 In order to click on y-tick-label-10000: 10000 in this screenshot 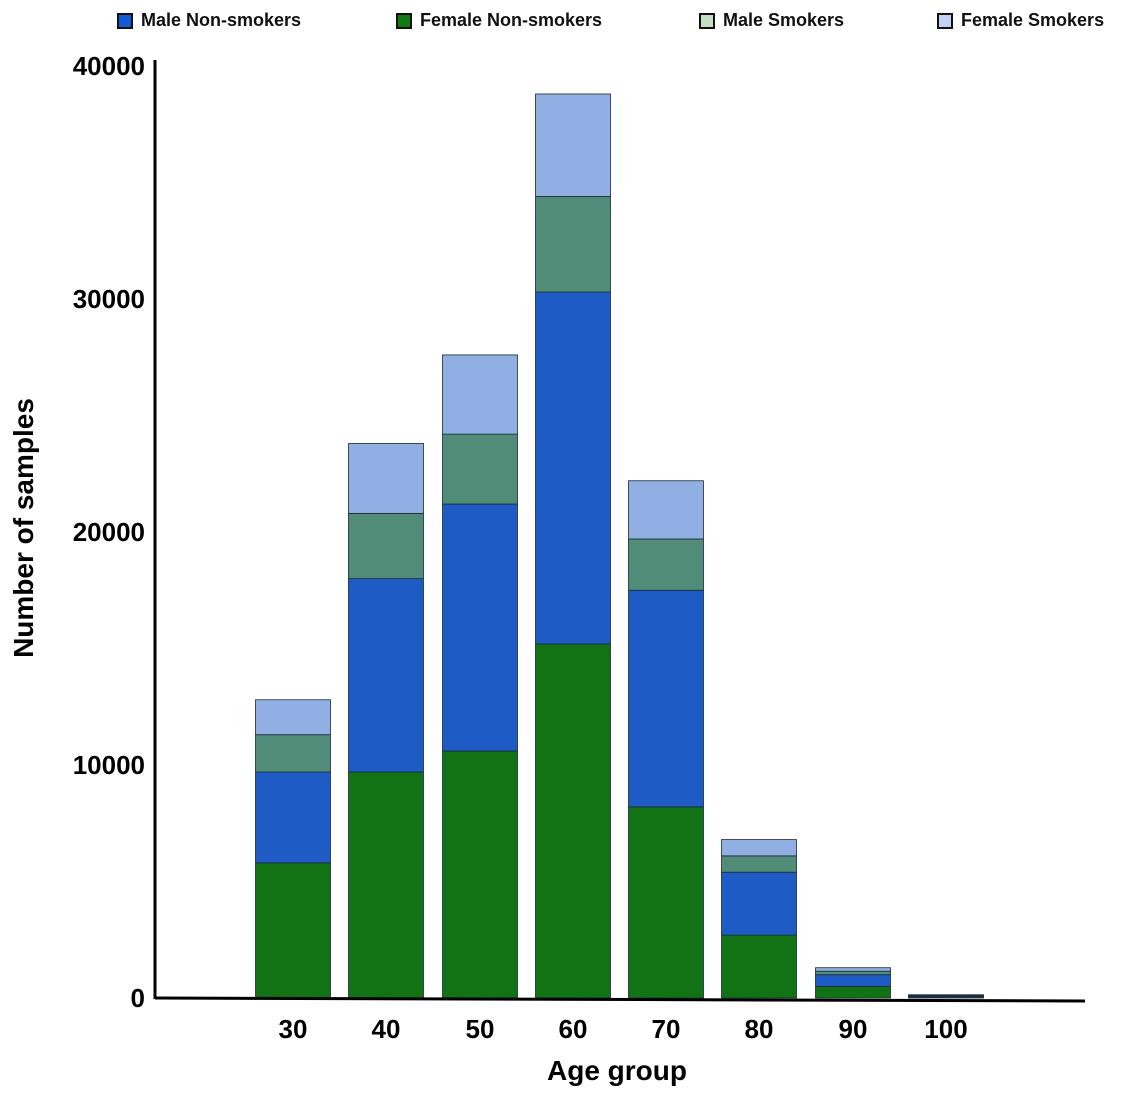, I will do `click(109, 765)`.